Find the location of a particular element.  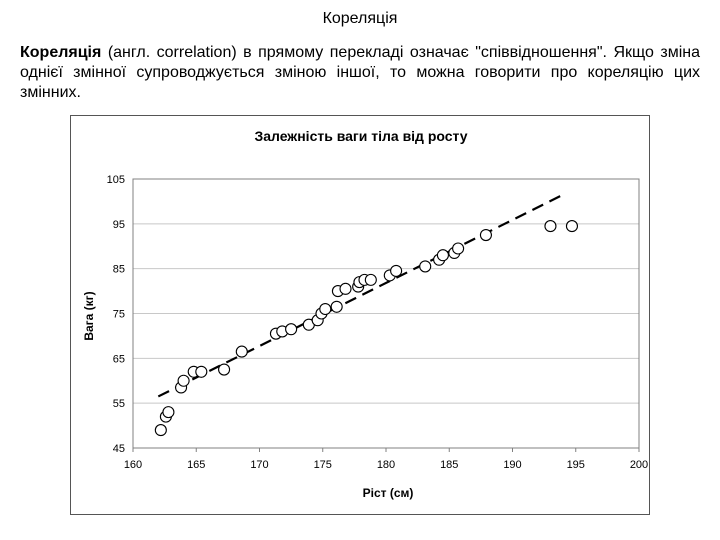

y-tick-label: 95 is located at coordinates (119, 225).